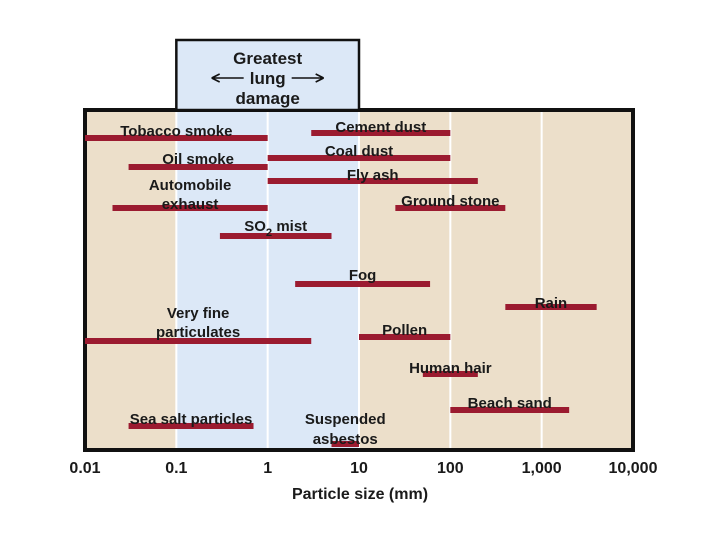 This screenshot has height=540, width=720. I want to click on bar-human-hair, so click(450, 374).